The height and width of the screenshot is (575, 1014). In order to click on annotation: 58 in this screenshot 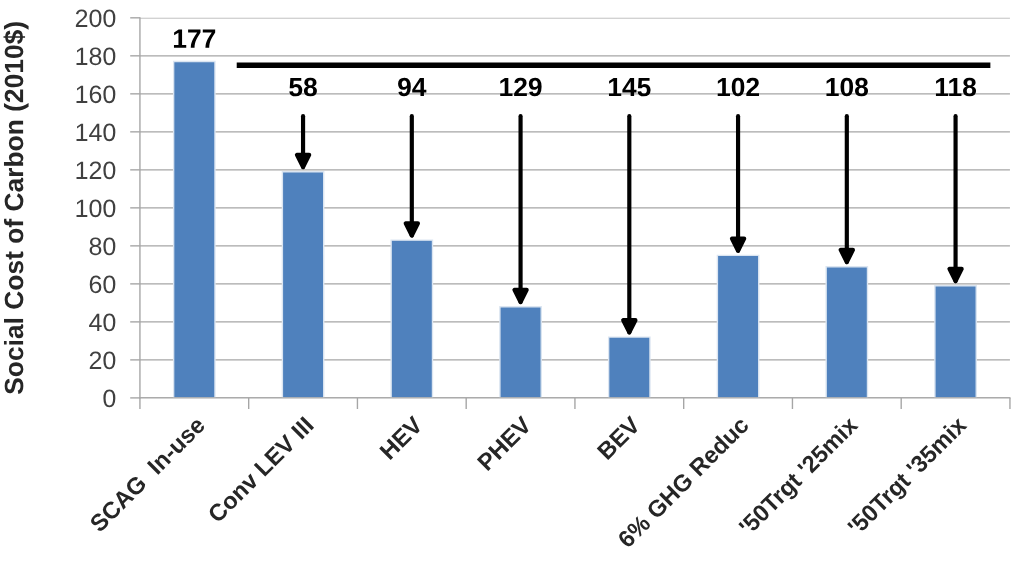, I will do `click(303, 87)`.